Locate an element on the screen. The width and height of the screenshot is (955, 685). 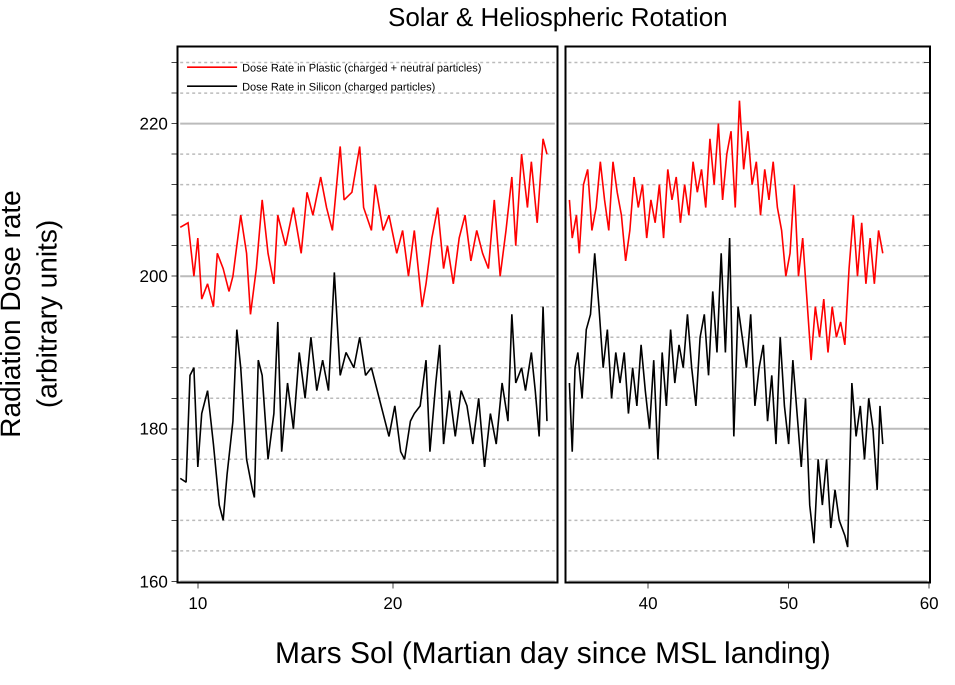
x-tick-label: 60 is located at coordinates (929, 603).